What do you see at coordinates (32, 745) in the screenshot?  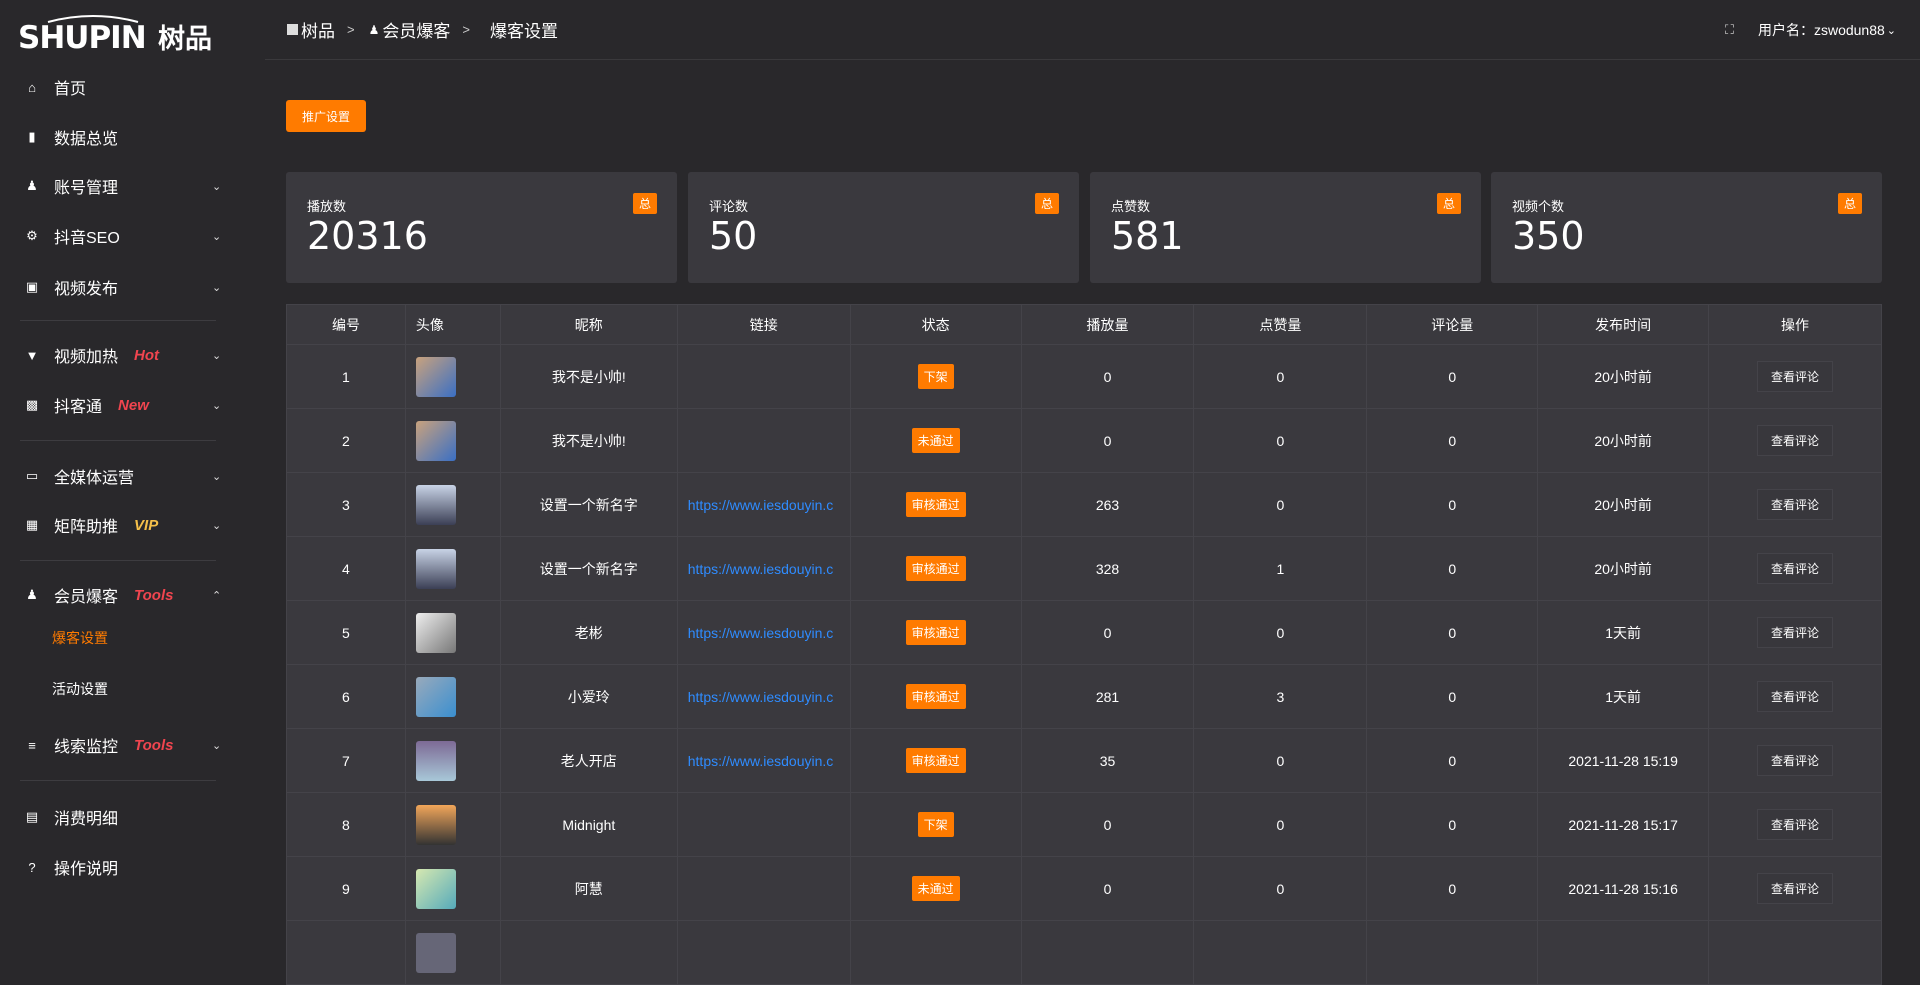 I see `sliders-icon: ≡` at bounding box center [32, 745].